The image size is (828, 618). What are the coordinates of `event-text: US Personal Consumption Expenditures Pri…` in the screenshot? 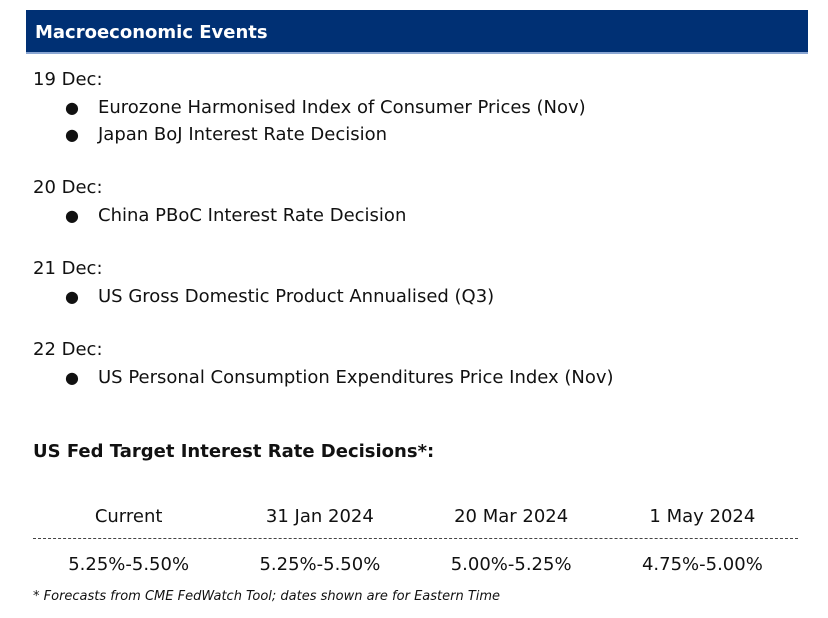 It's located at (356, 377).